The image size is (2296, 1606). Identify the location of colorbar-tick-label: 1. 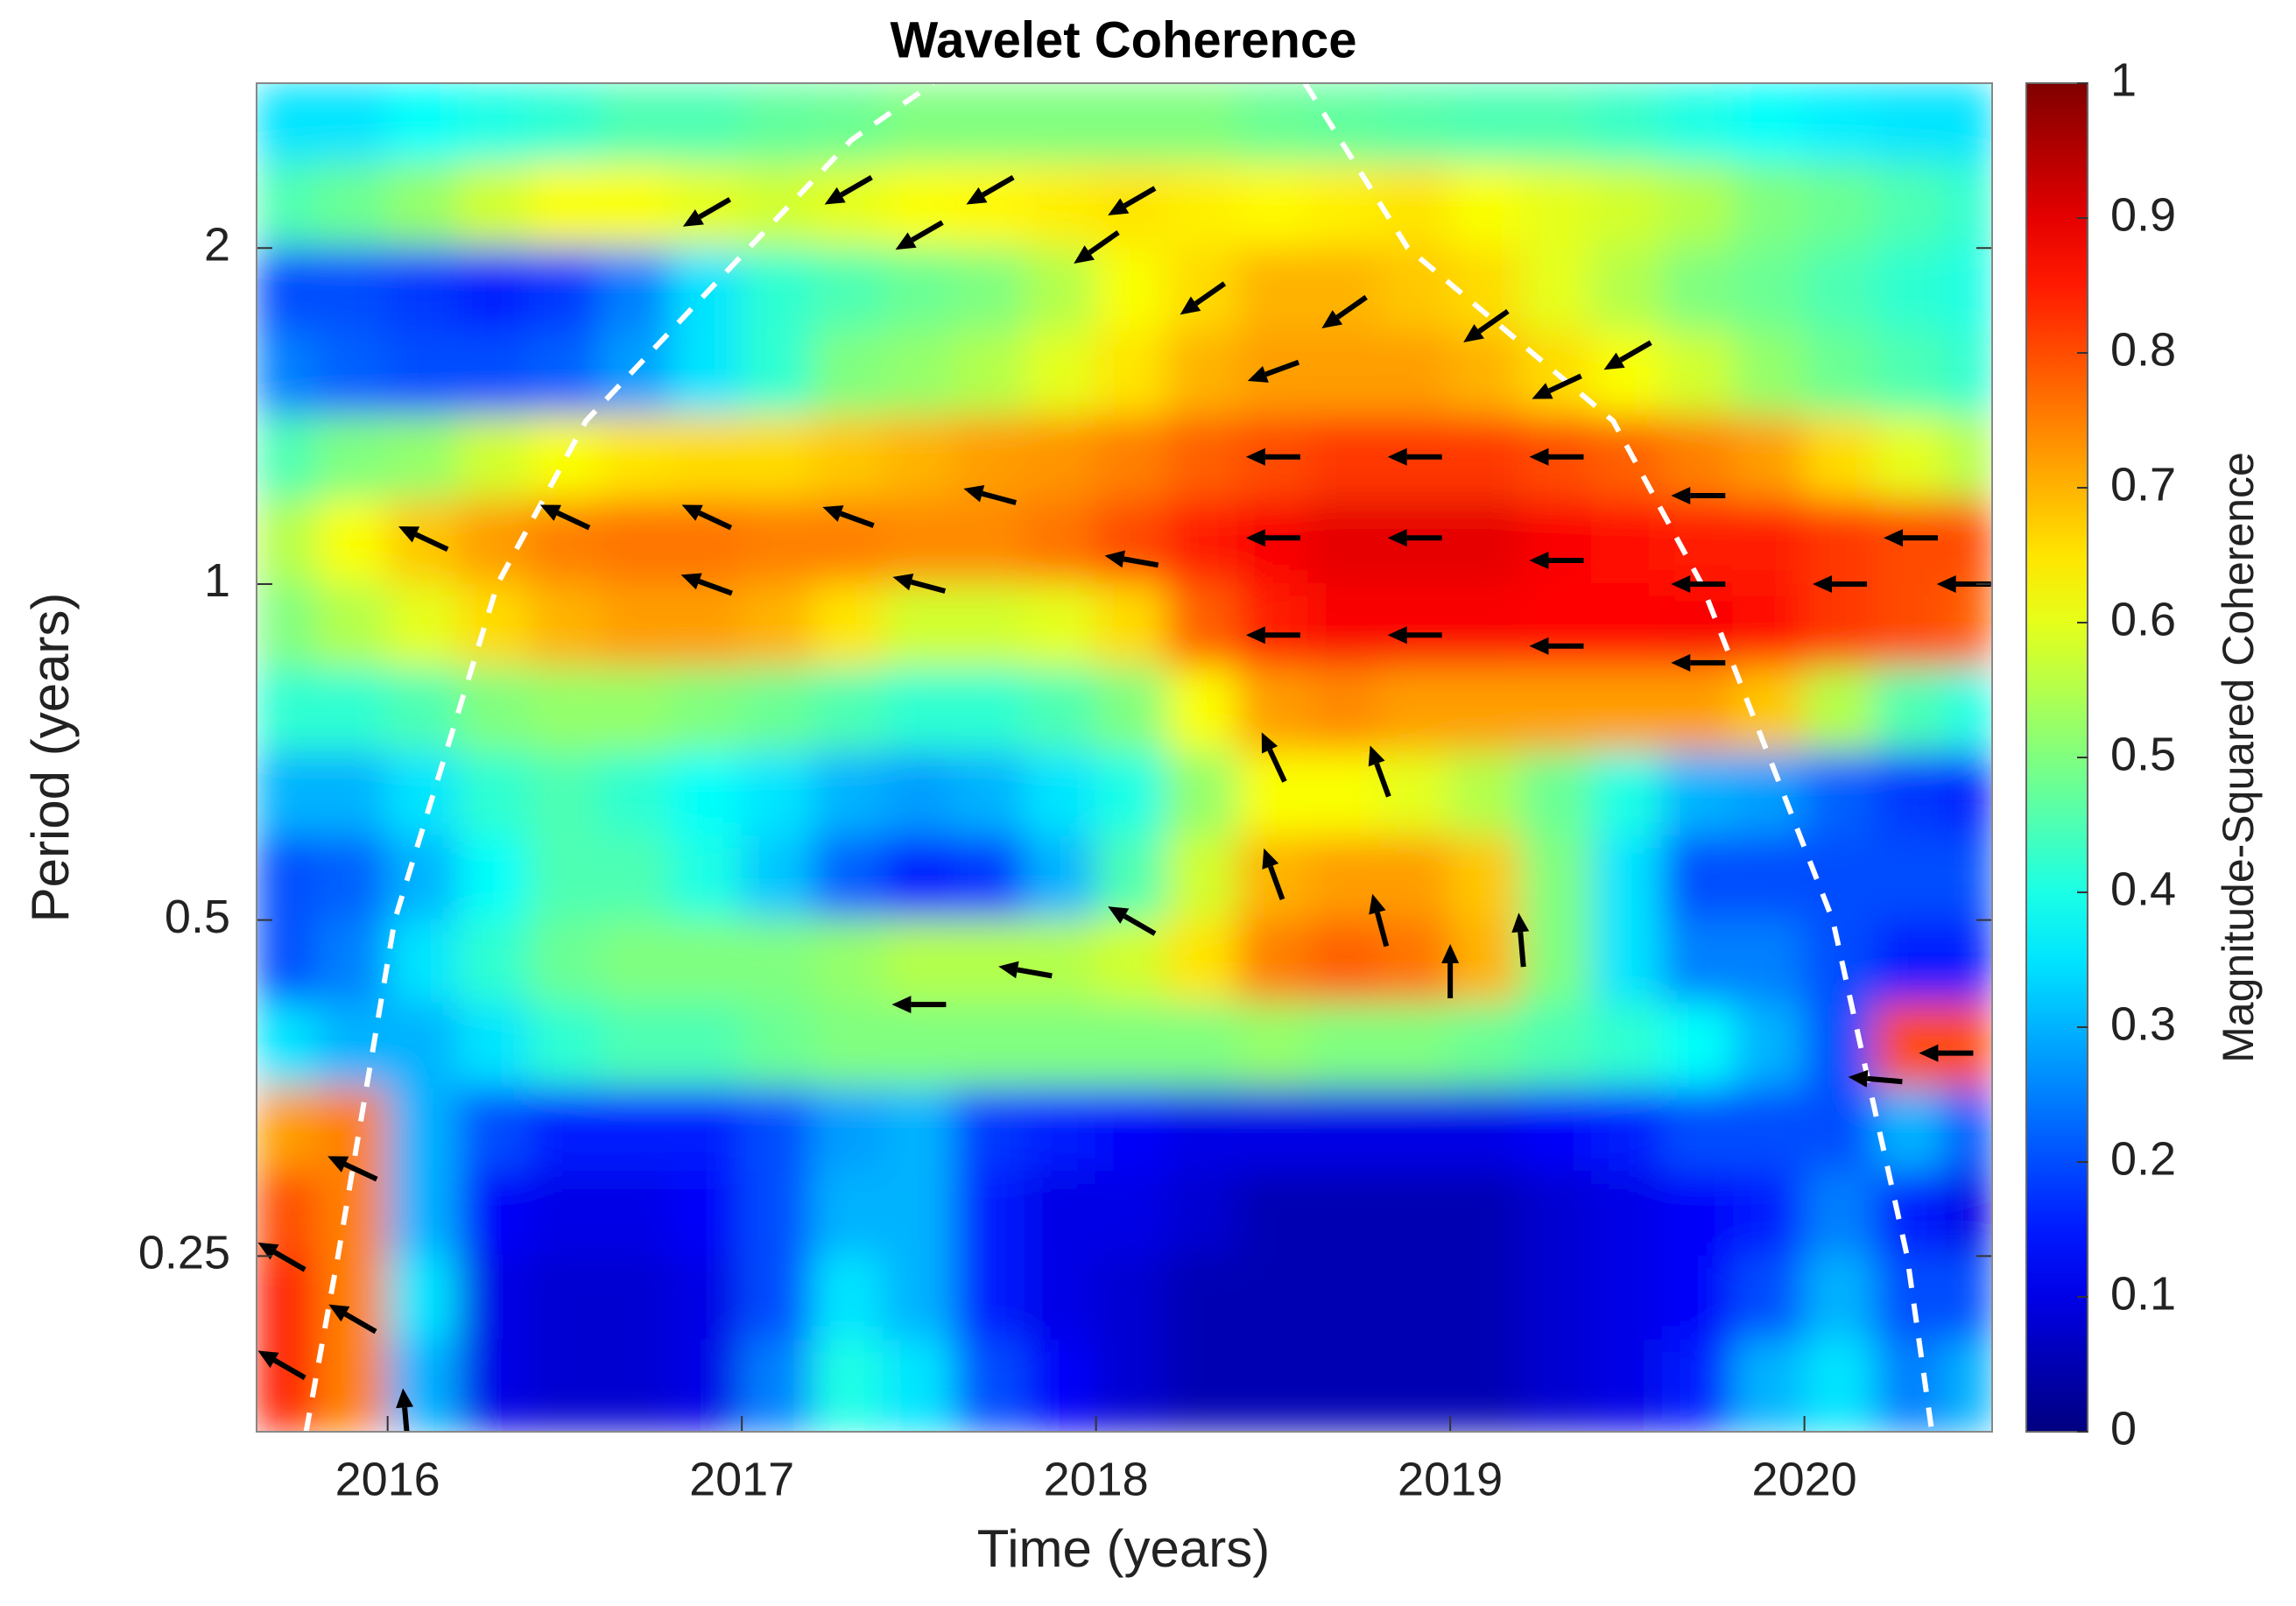
(2123, 79).